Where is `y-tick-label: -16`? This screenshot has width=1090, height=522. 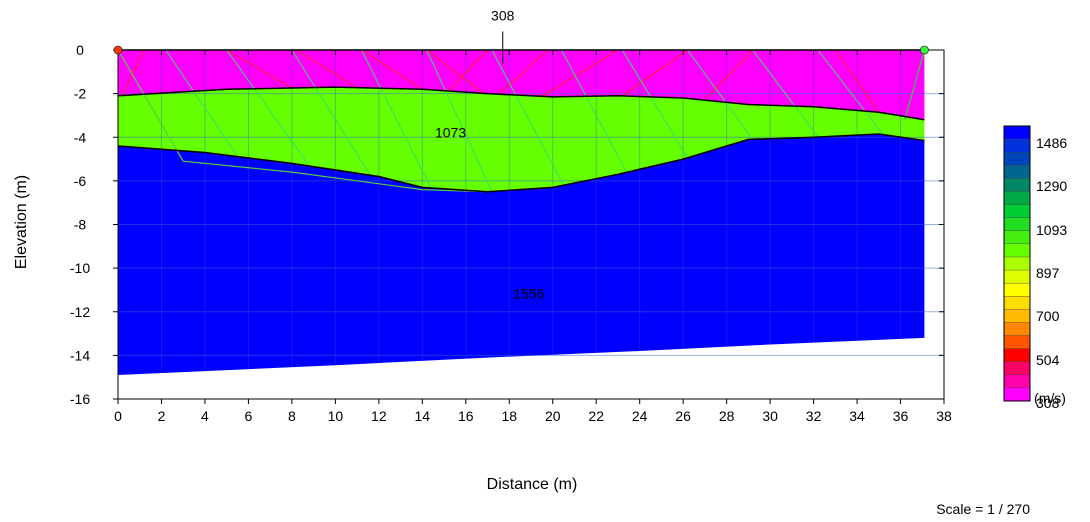 y-tick-label: -16 is located at coordinates (80, 399).